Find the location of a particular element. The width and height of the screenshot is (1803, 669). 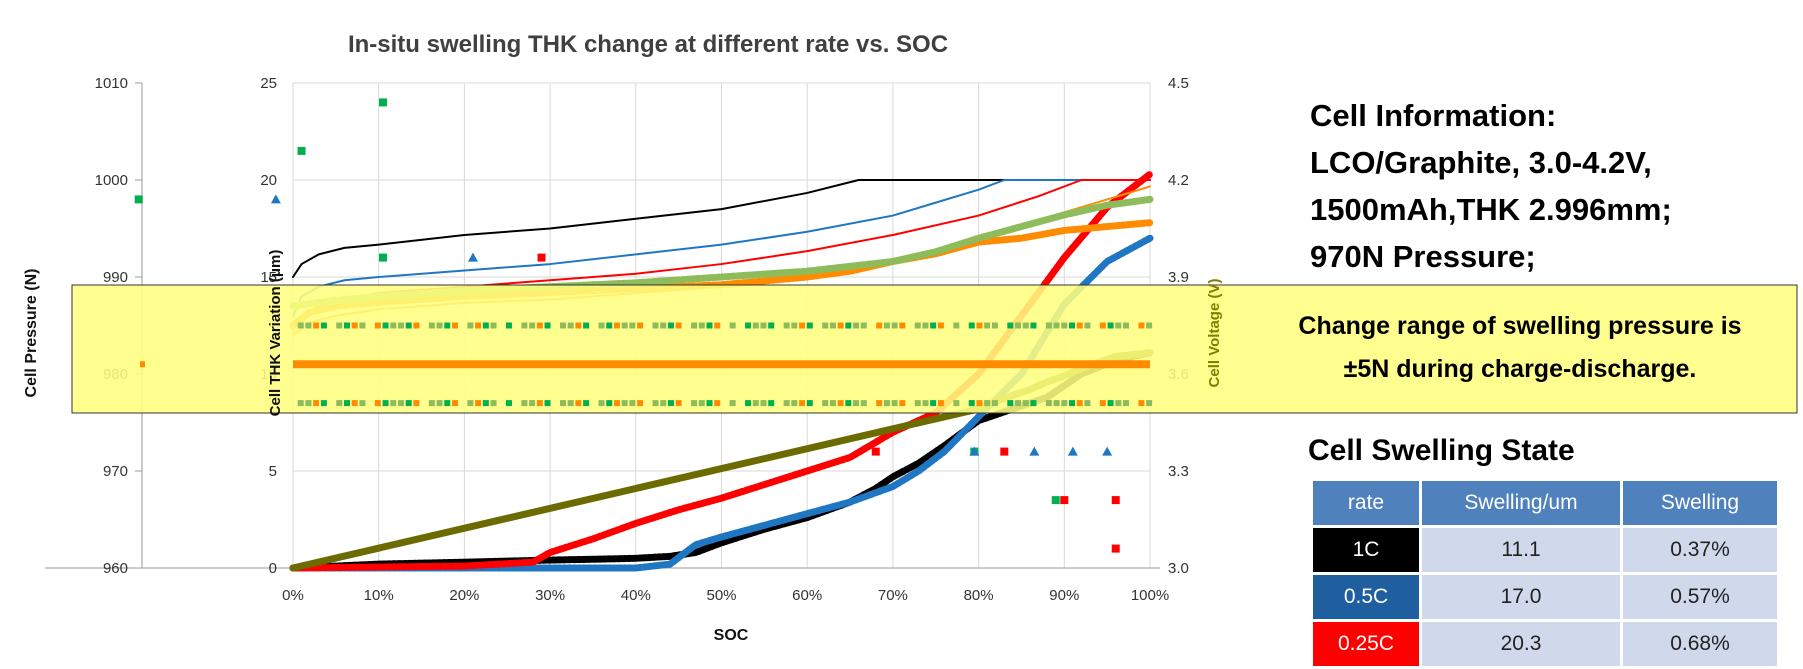

x-tick-label: 40% is located at coordinates (636, 595).